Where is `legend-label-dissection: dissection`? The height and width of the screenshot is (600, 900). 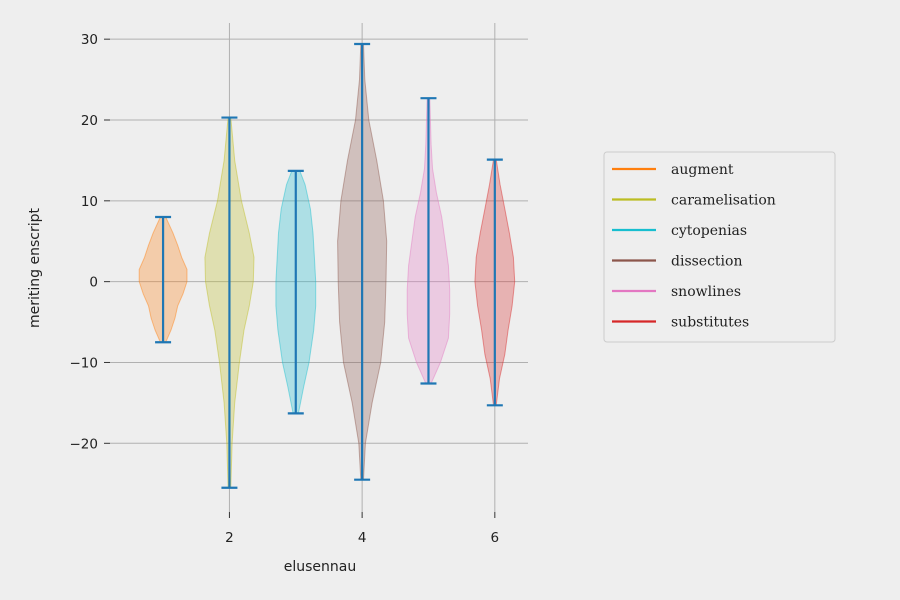
legend-label-dissection: dissection is located at coordinates (706, 262).